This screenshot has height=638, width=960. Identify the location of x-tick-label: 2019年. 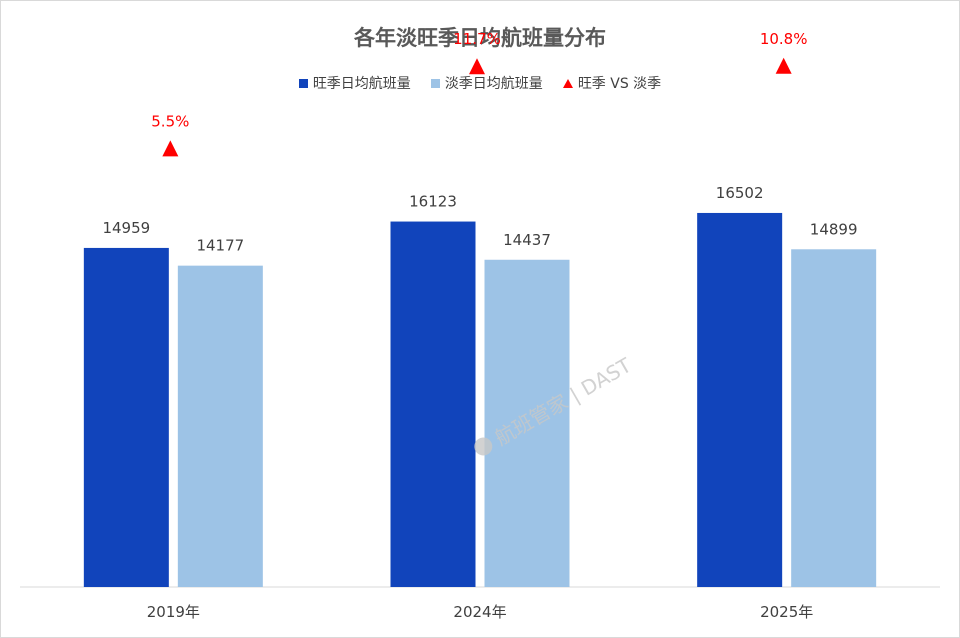
(173, 612).